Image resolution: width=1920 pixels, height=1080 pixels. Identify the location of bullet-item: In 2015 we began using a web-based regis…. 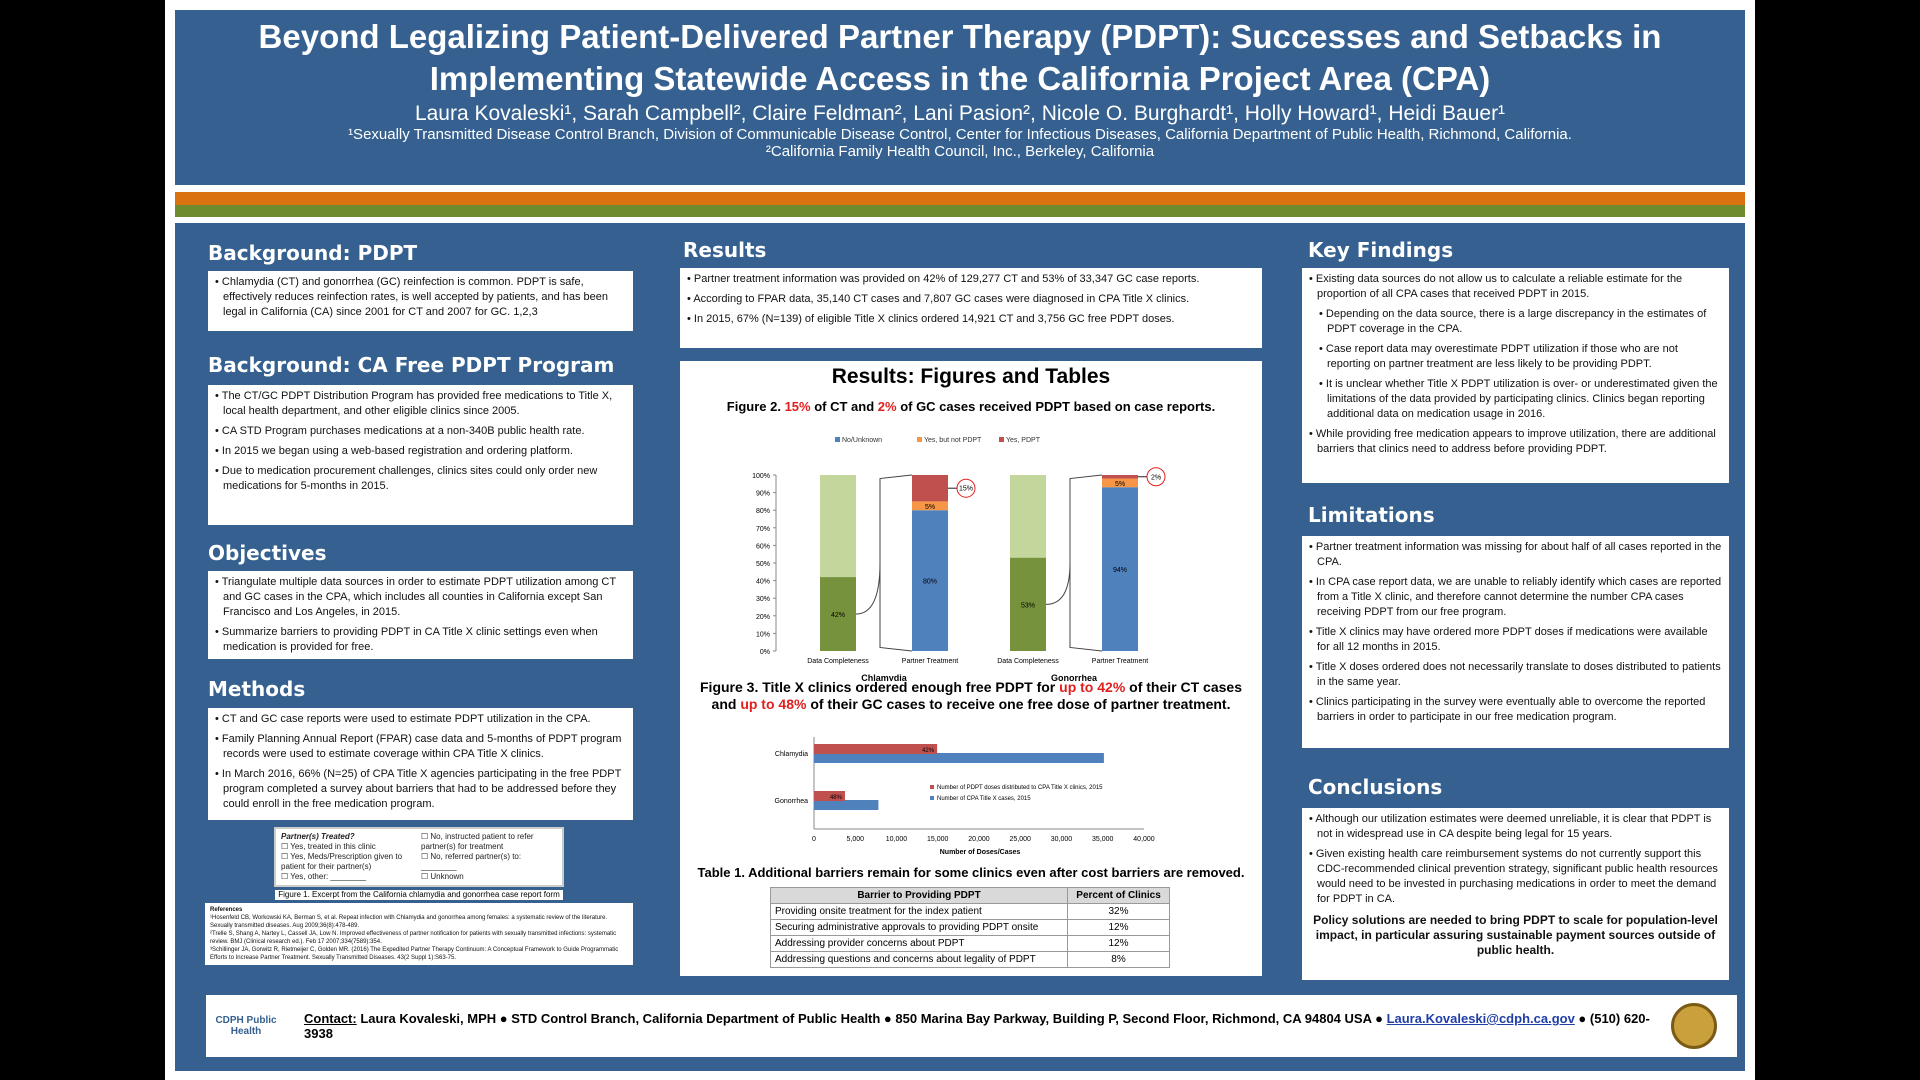
(420, 451).